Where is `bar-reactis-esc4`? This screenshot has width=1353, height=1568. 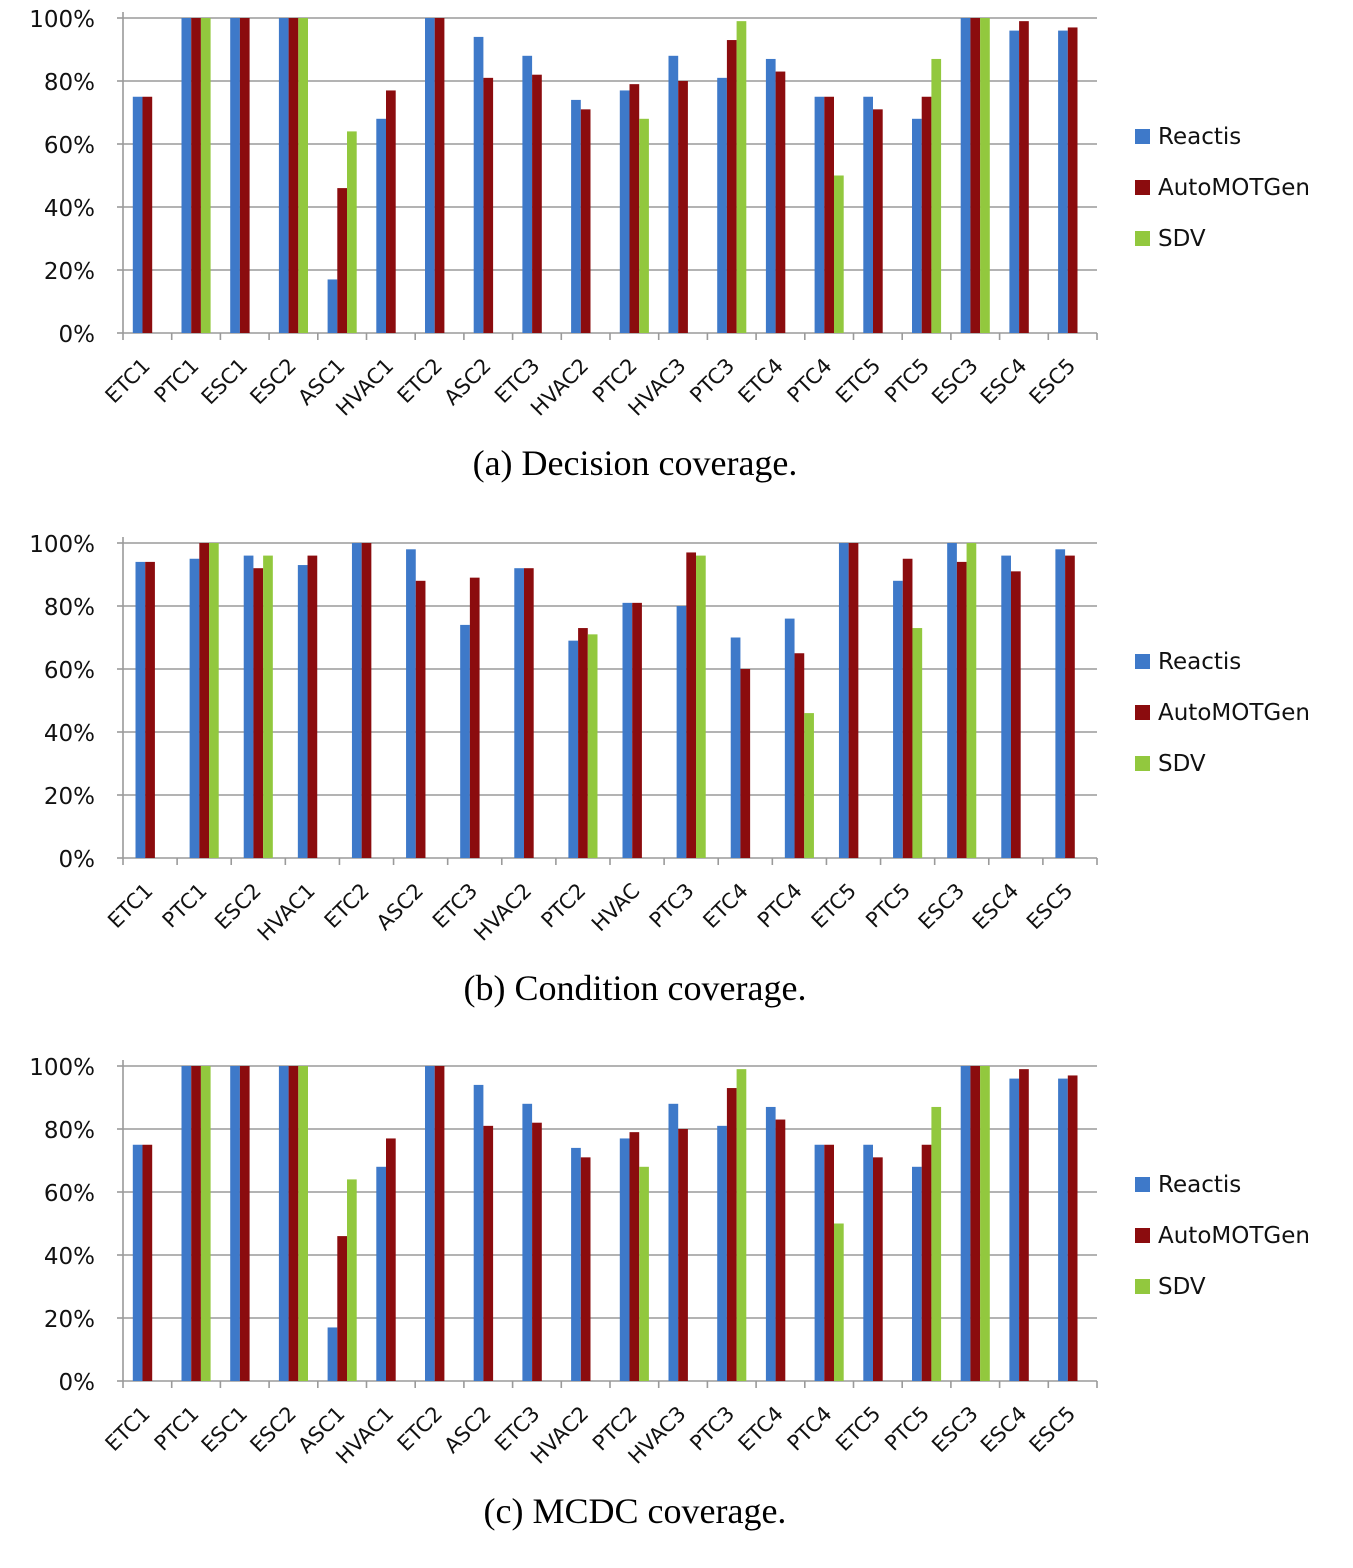
bar-reactis-esc4 is located at coordinates (1014, 1229).